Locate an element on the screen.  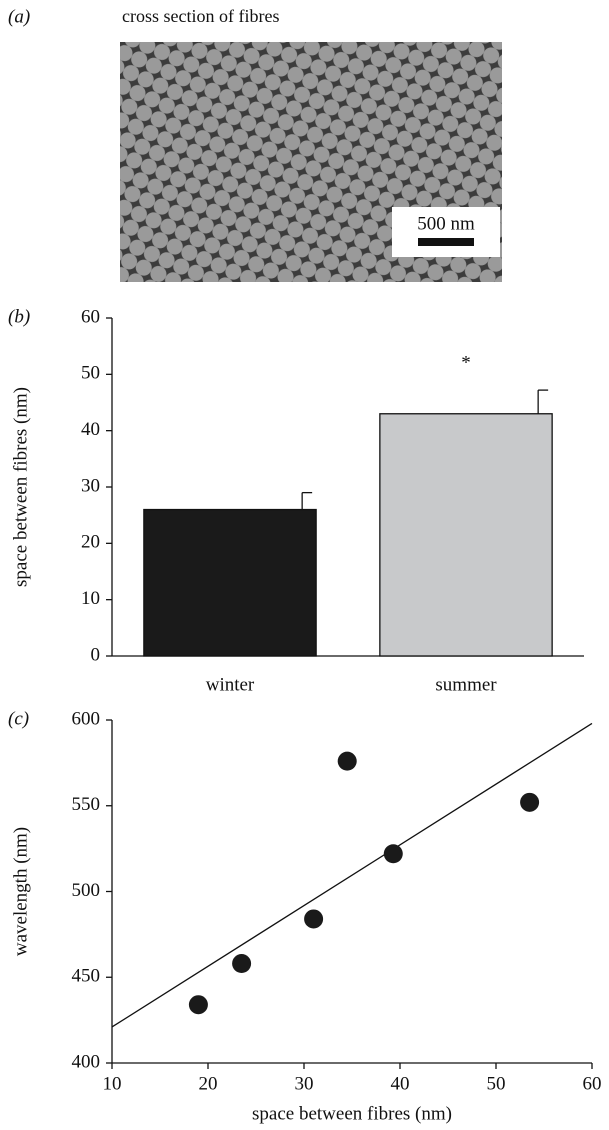
x-tick-label: 40 is located at coordinates (400, 1083).